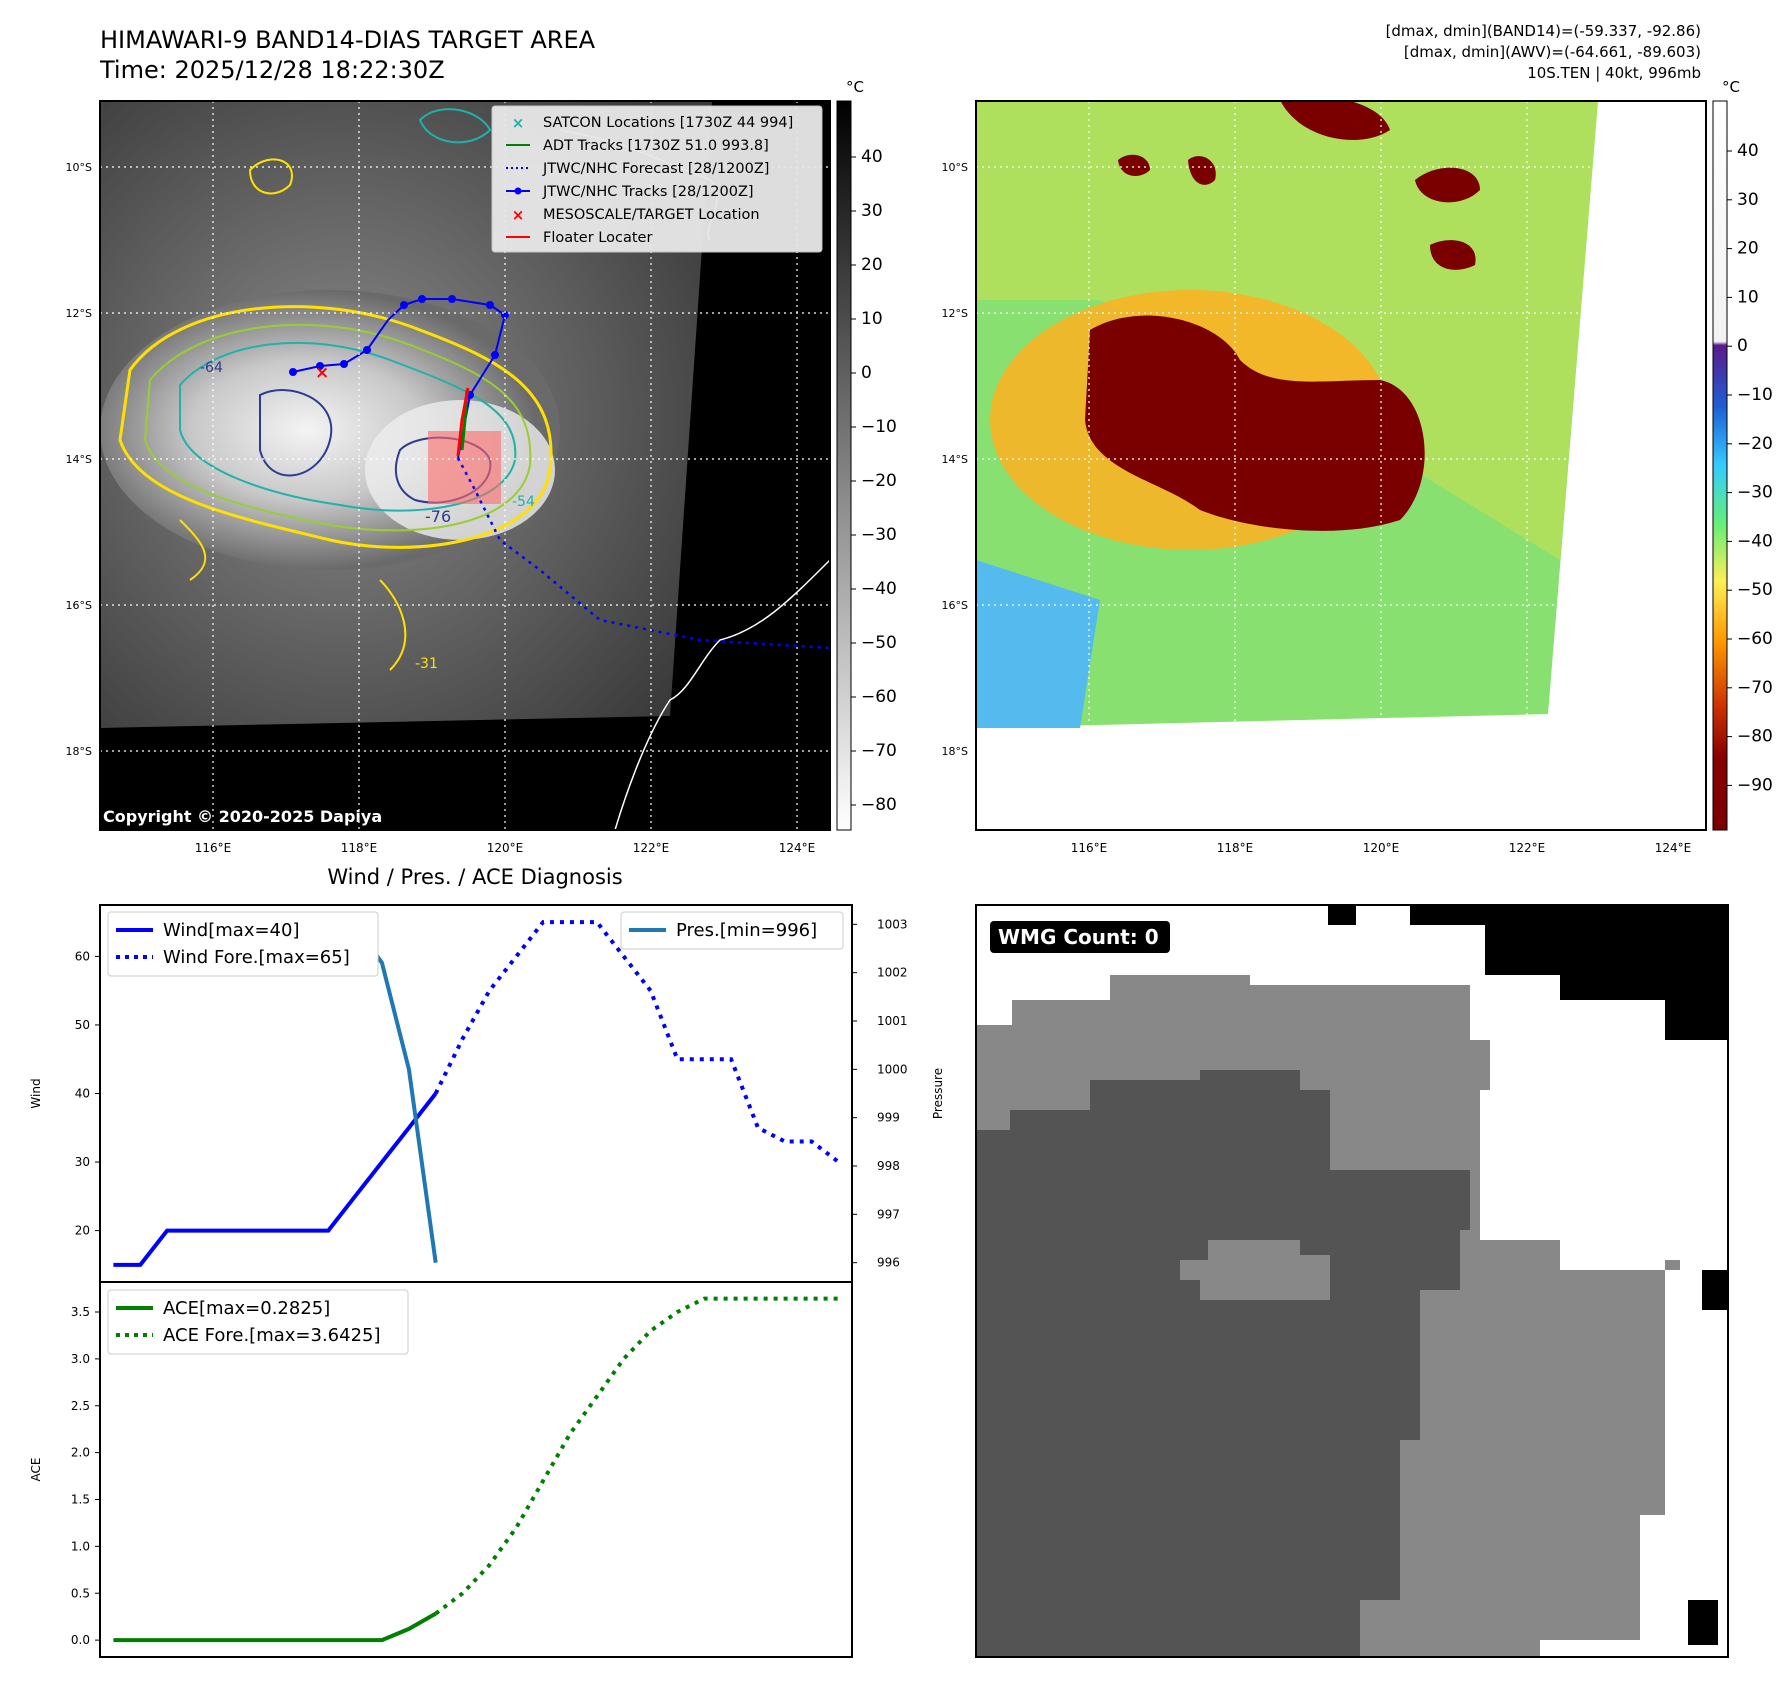 The image size is (1792, 1690). I want to click on gray-colorbar, so click(844, 465).